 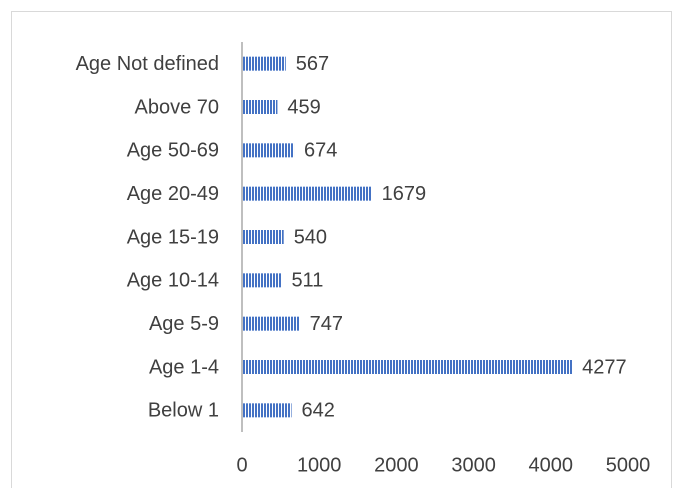 What do you see at coordinates (303, 107) in the screenshot?
I see `data-label: 459` at bounding box center [303, 107].